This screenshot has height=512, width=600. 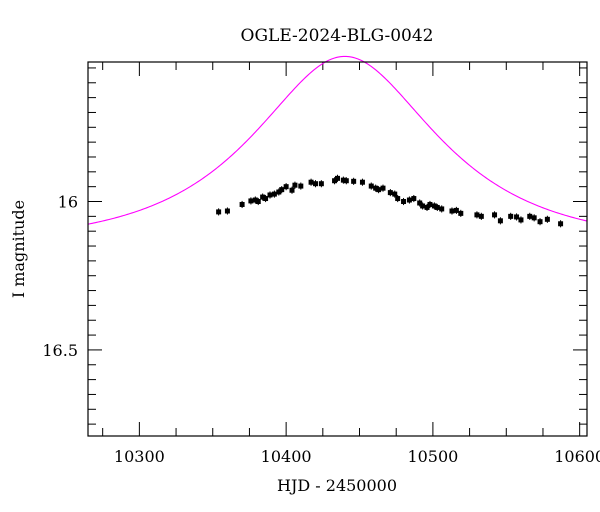 What do you see at coordinates (286, 456) in the screenshot?
I see `x-tick-label: 10400` at bounding box center [286, 456].